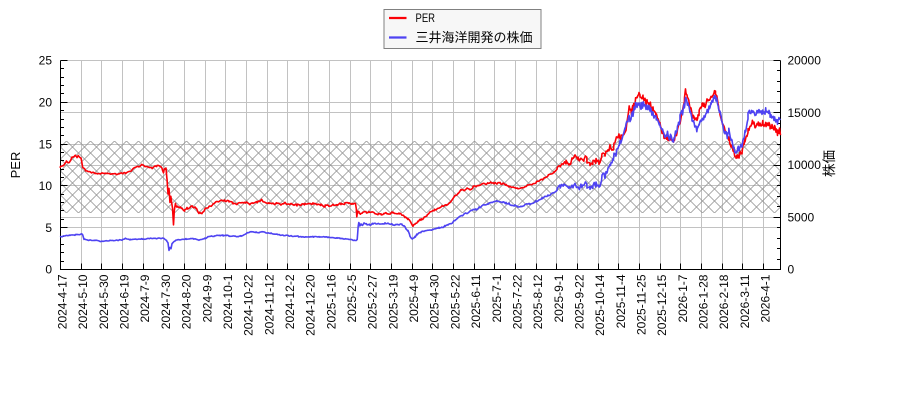  I want to click on svg-text: 2024-7-30, so click(166, 301).